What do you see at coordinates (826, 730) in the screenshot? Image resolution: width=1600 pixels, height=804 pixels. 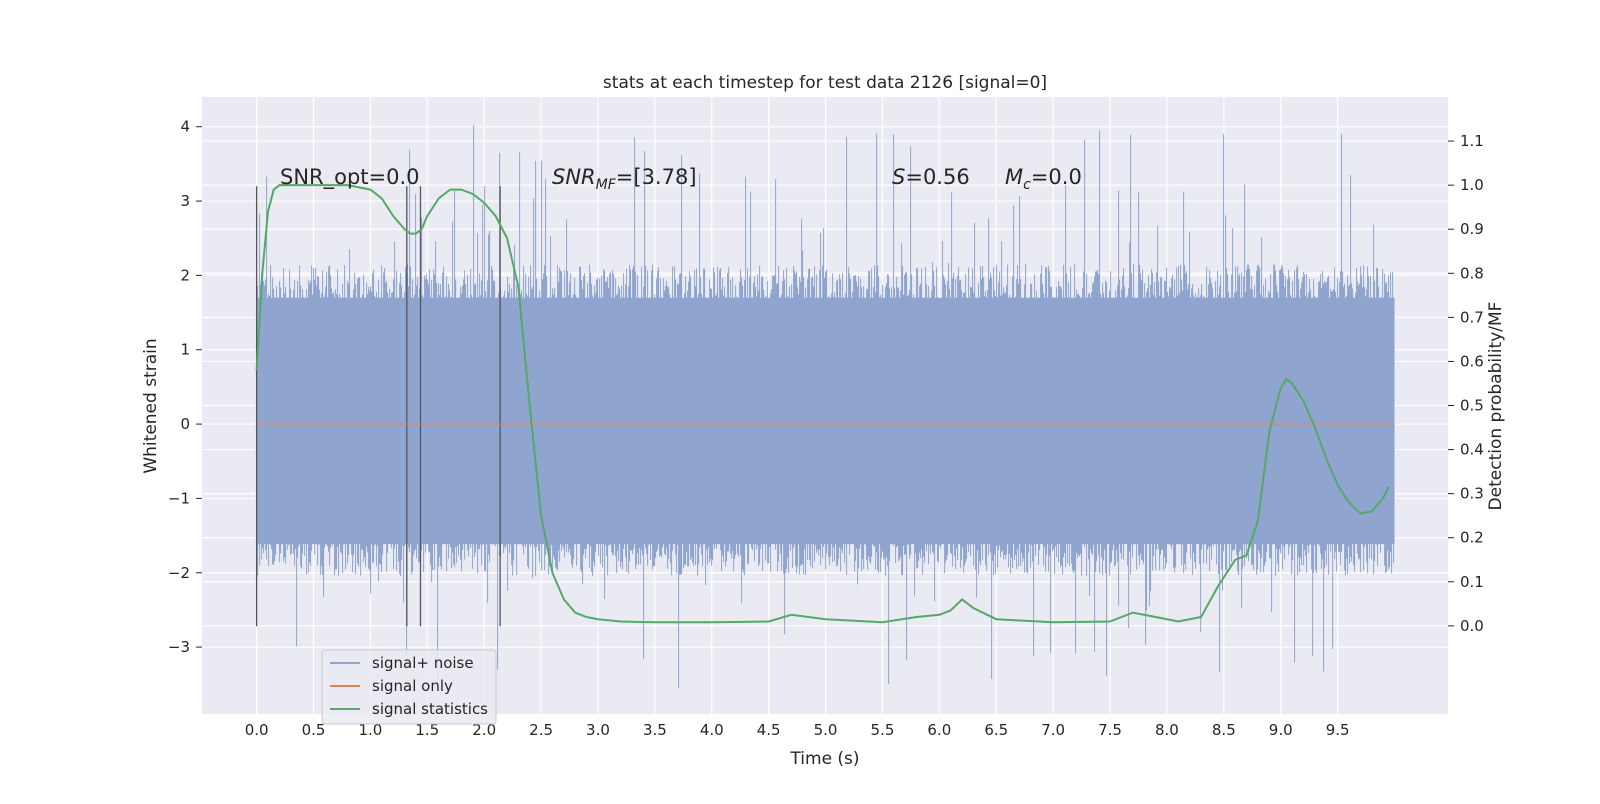 I see `x-tick-label: 5.0` at bounding box center [826, 730].